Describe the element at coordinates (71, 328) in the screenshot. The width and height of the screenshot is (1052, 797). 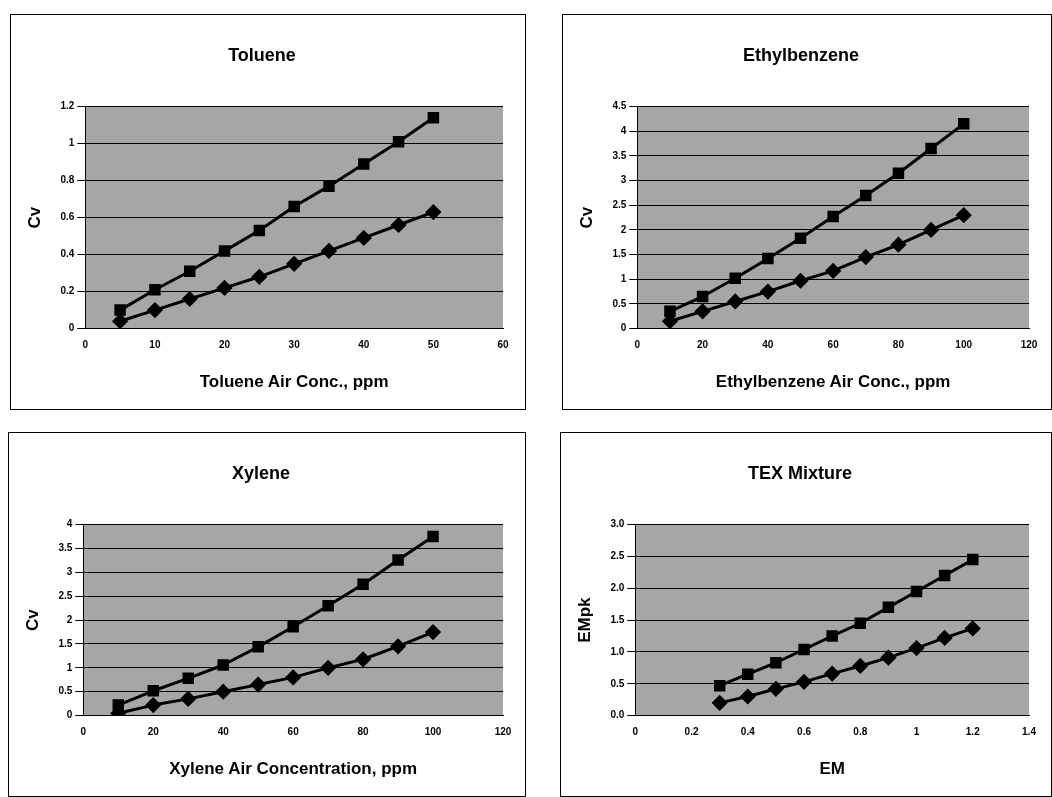
I see `y-tick-label: 0` at that location.